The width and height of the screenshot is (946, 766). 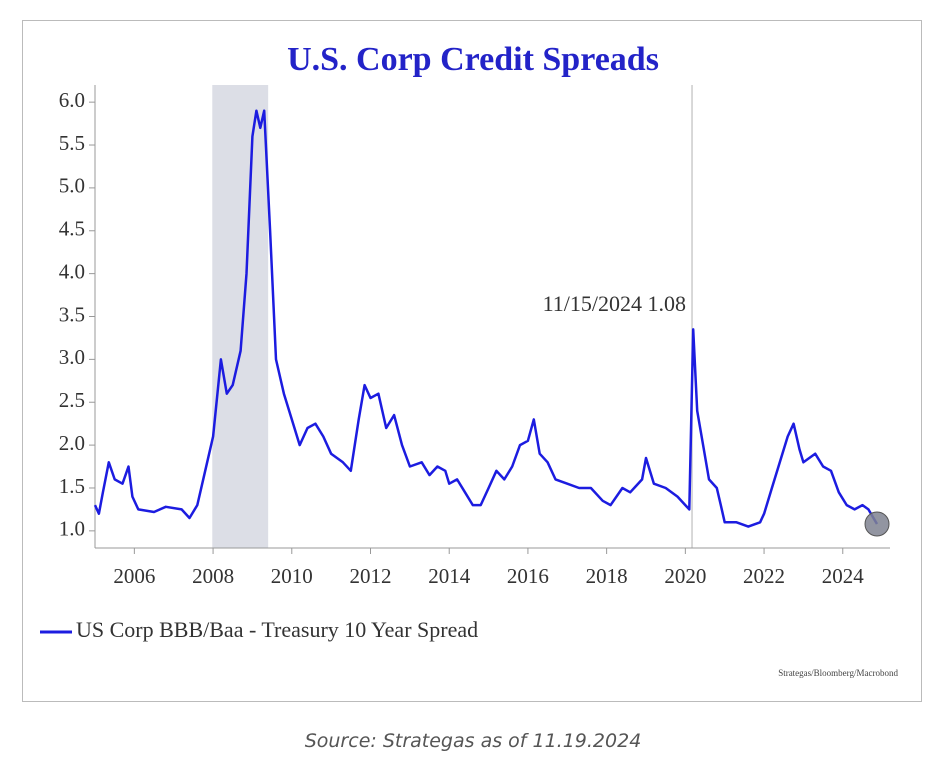 What do you see at coordinates (134, 576) in the screenshot?
I see `x-tick-label: 2006` at bounding box center [134, 576].